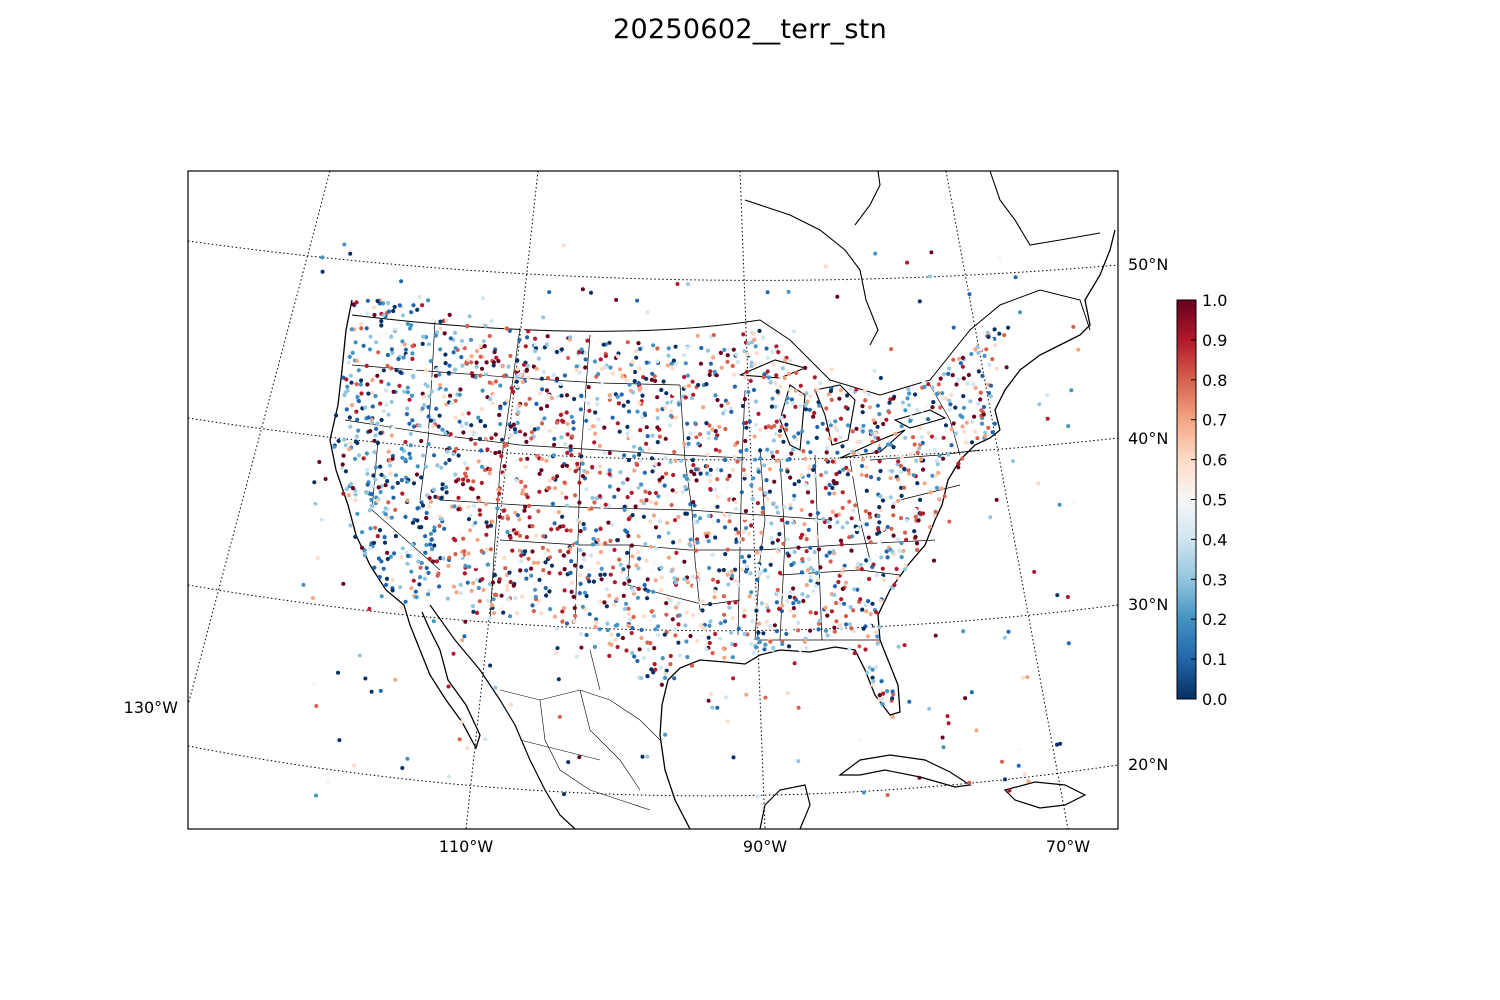  Describe the element at coordinates (1214, 420) in the screenshot. I see `colorbar-tick-label: 0.7` at that location.